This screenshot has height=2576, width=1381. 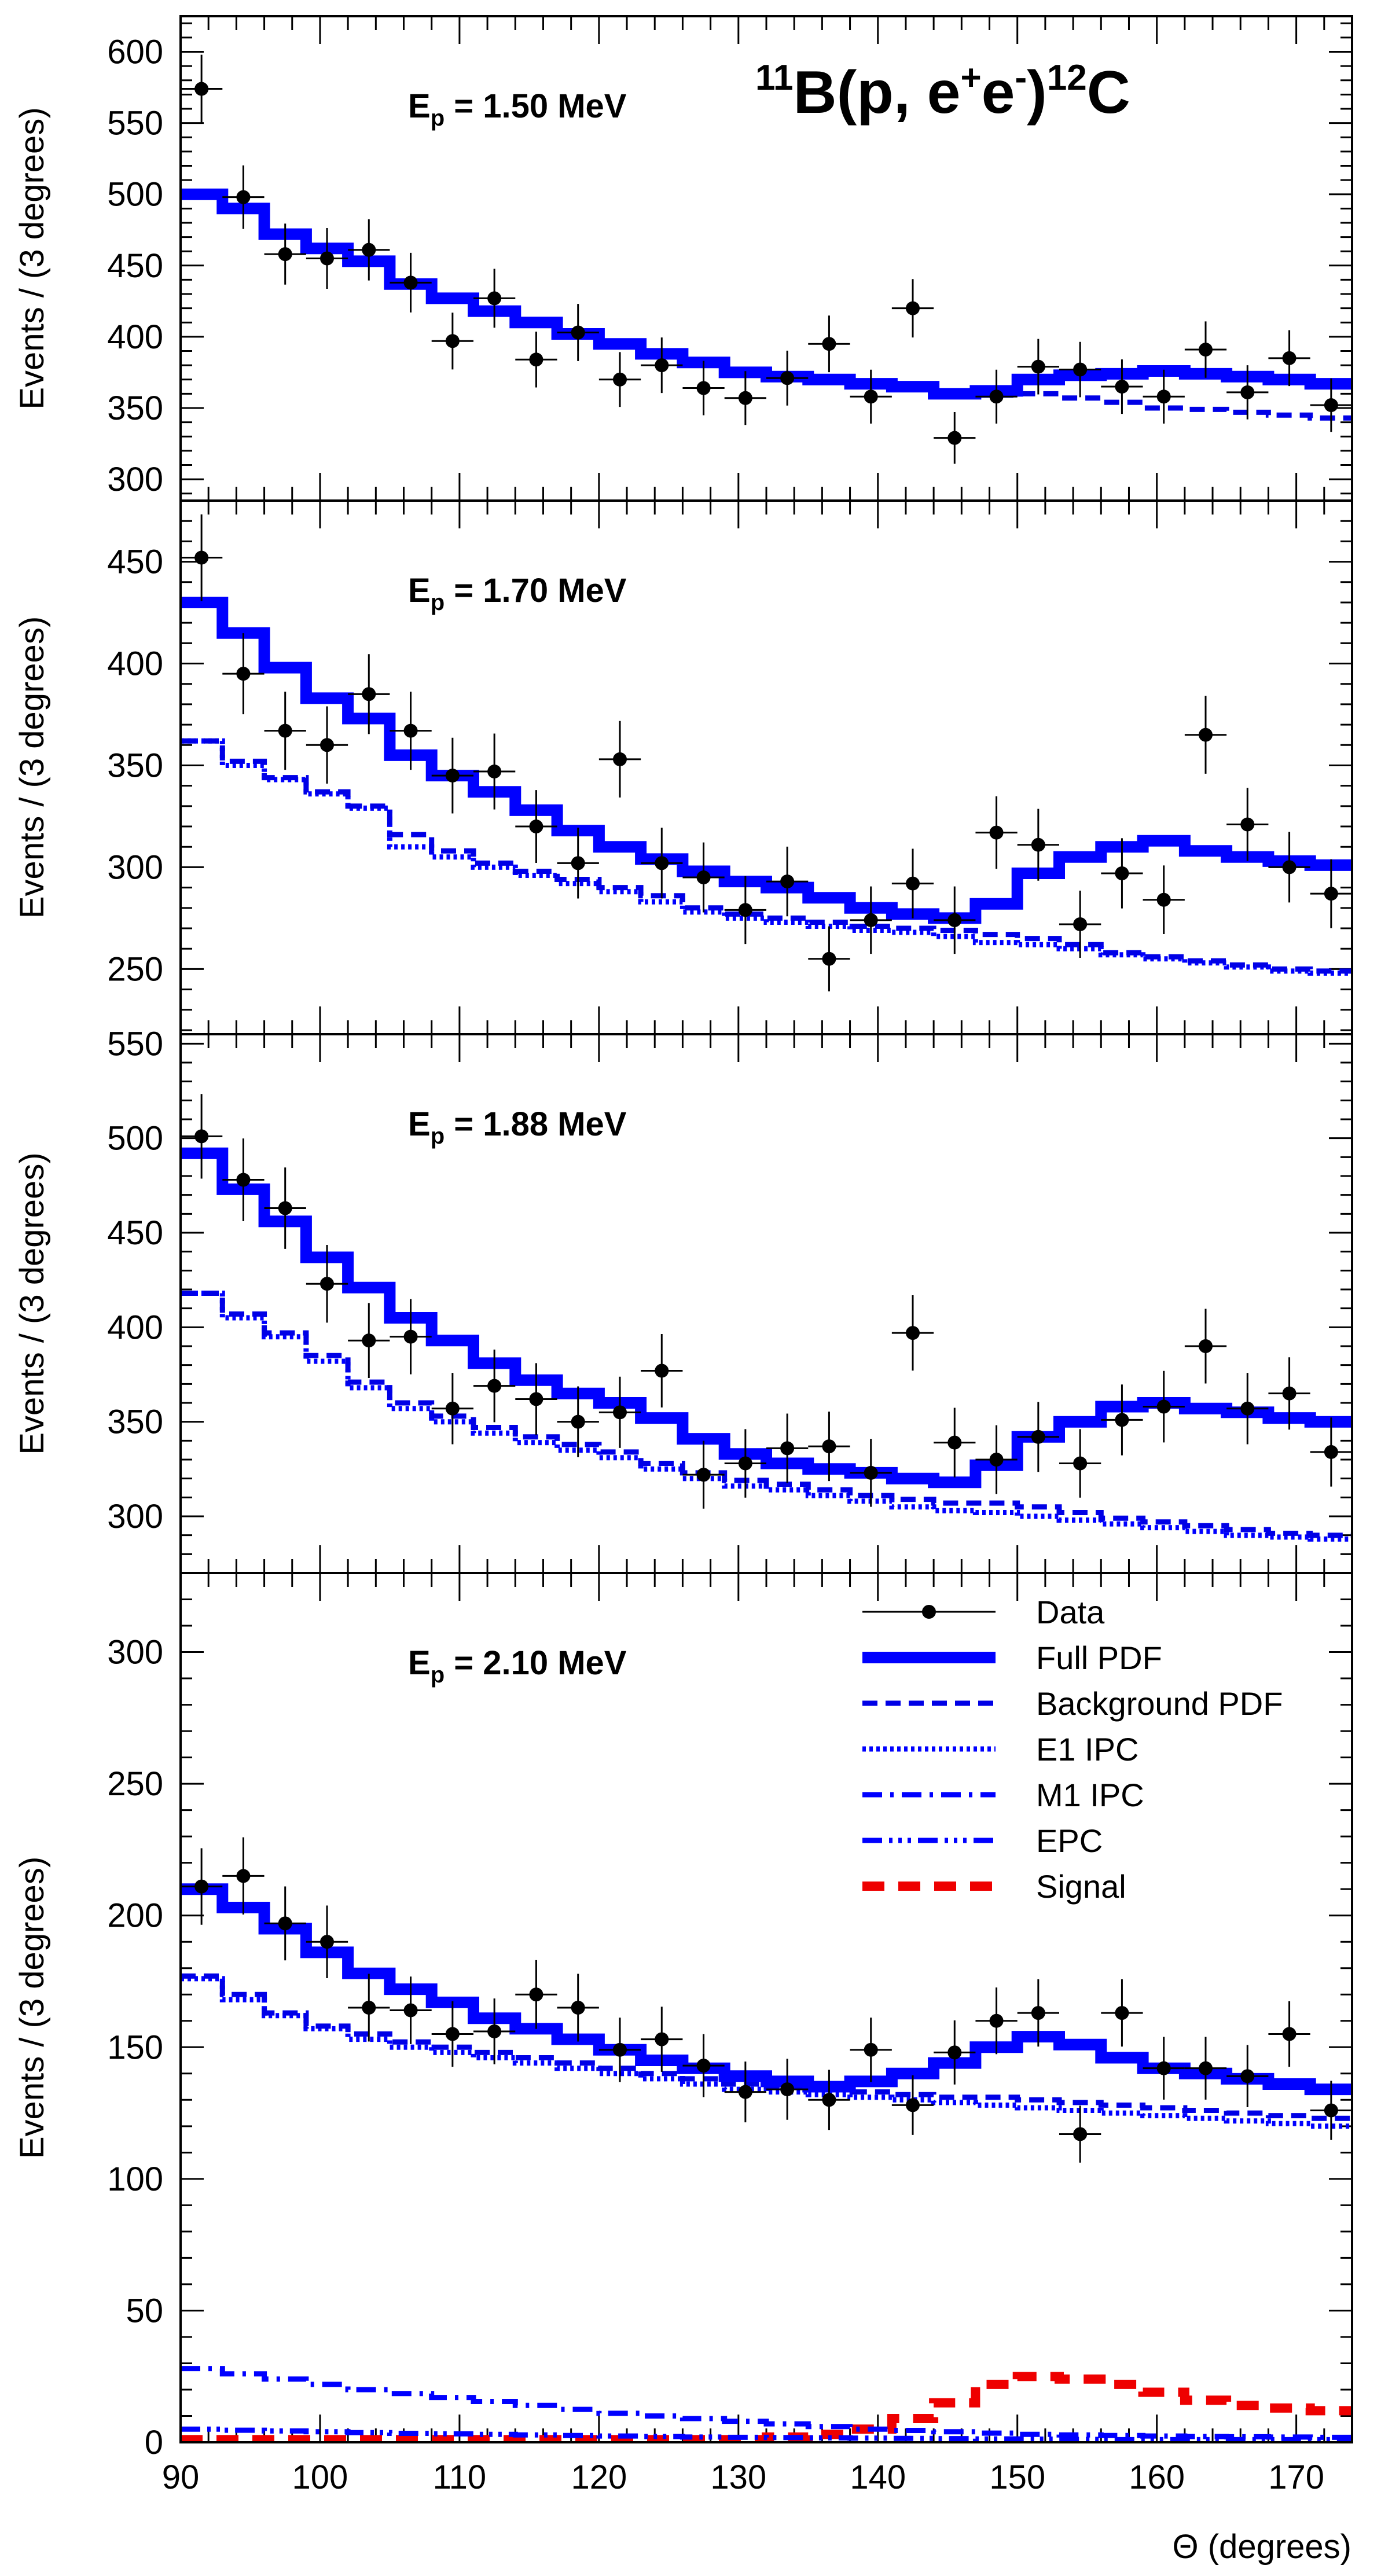 I want to click on signal-curve, so click(x=766, y=2407).